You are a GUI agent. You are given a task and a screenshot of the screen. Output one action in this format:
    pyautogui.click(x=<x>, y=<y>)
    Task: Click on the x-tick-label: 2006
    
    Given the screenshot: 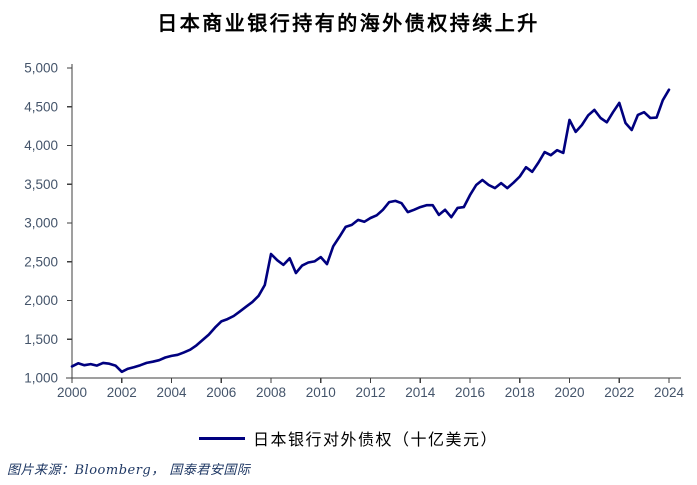 What is the action you would take?
    pyautogui.click(x=221, y=392)
    